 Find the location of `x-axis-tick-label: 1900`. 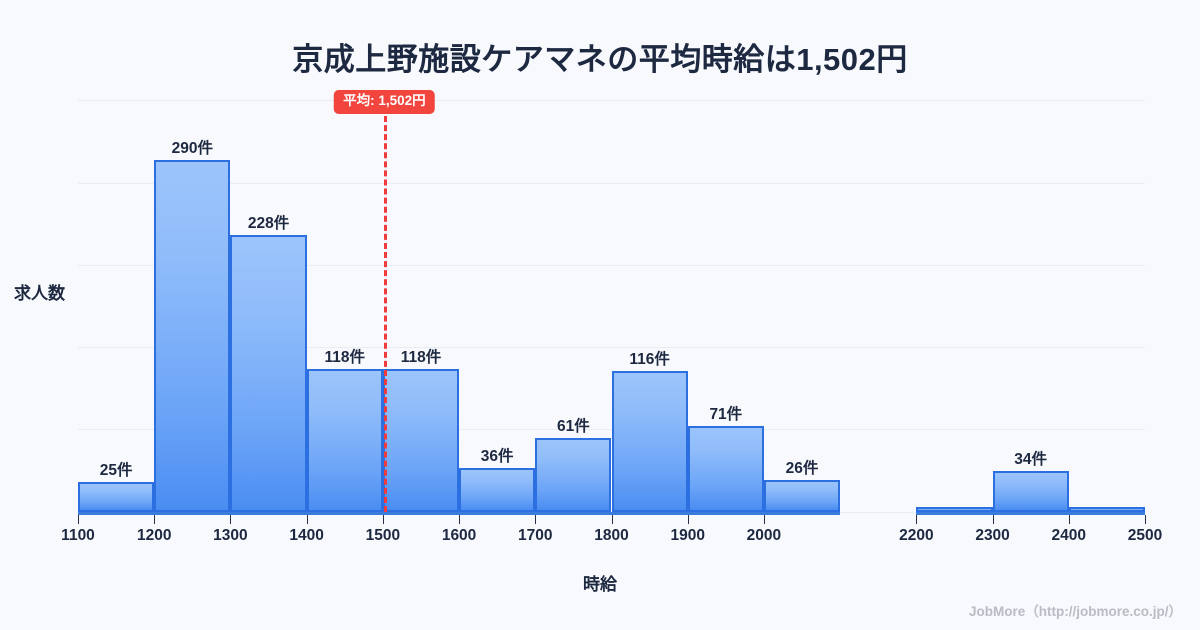

x-axis-tick-label: 1900 is located at coordinates (687, 535).